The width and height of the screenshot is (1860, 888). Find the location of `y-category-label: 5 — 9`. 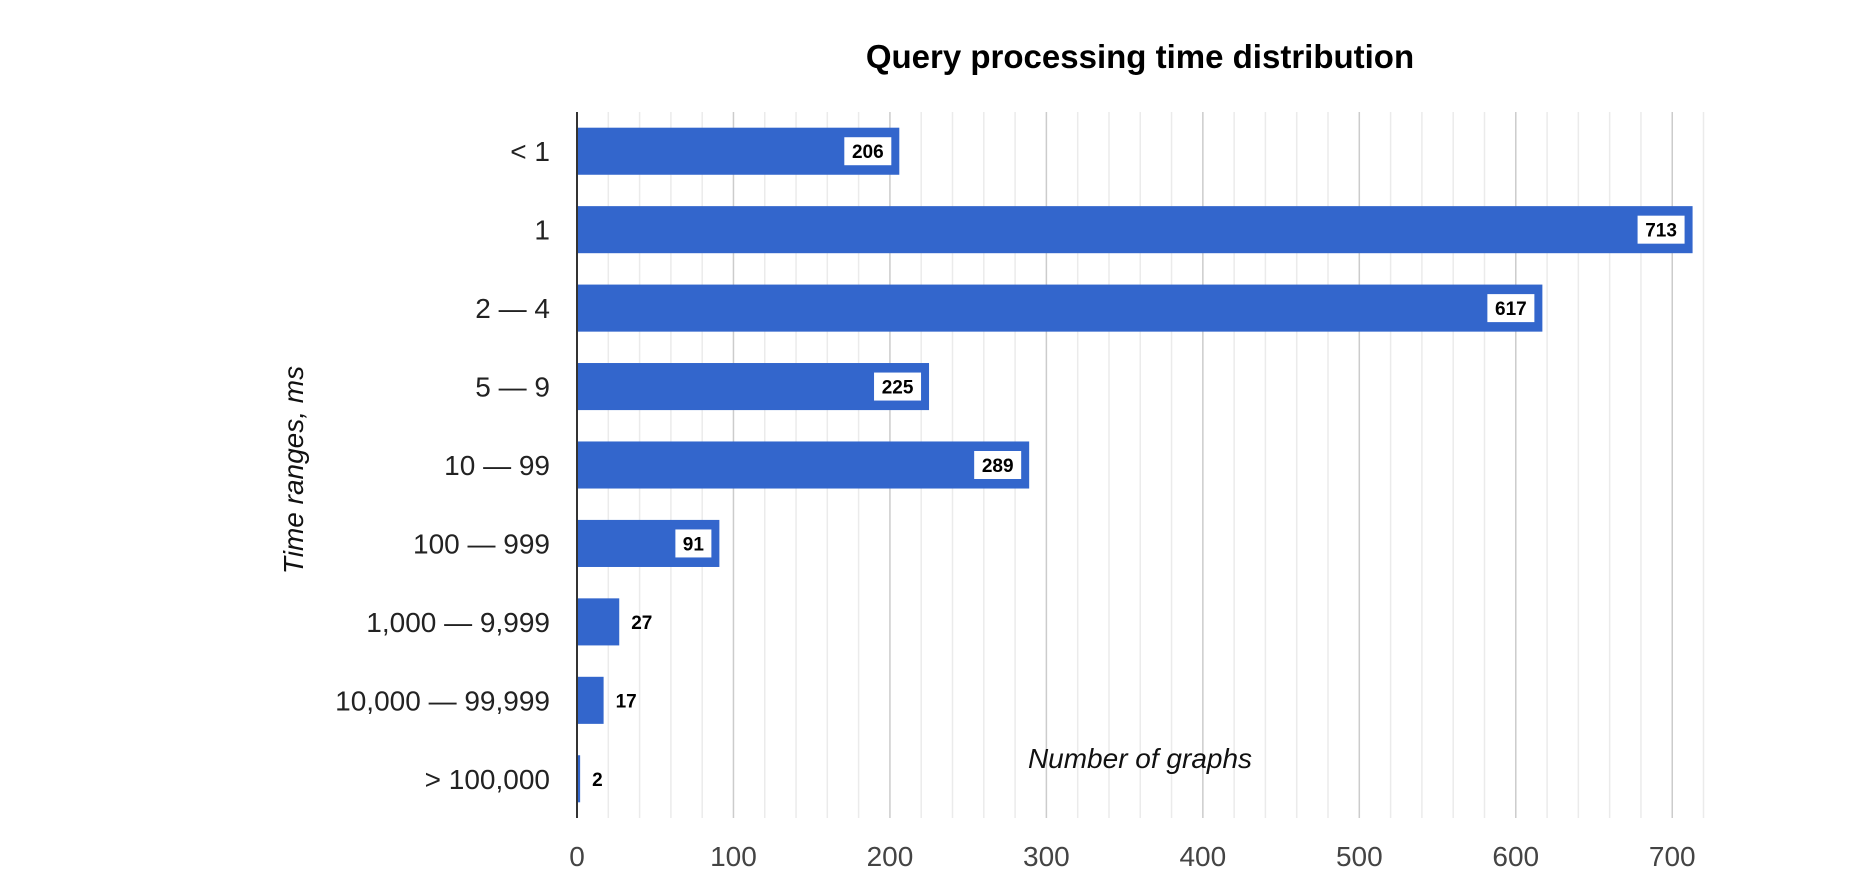

y-category-label: 5 — 9 is located at coordinates (512, 387).